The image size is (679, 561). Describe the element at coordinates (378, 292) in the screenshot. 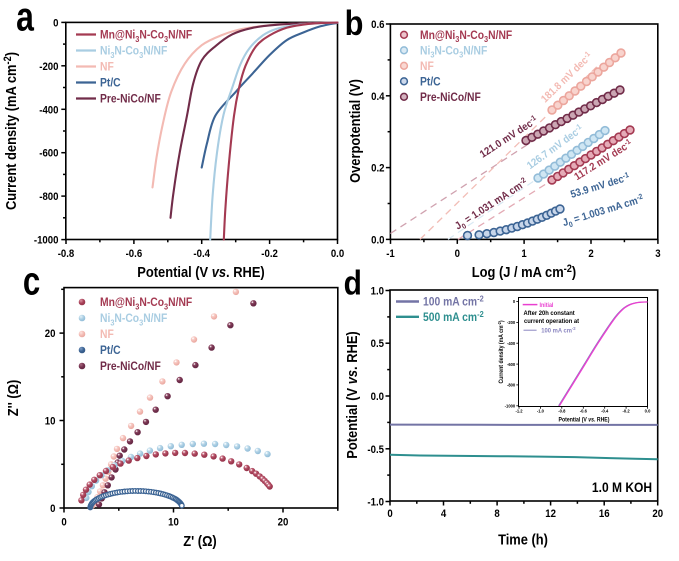

I see `svg-text: 1.0` at that location.